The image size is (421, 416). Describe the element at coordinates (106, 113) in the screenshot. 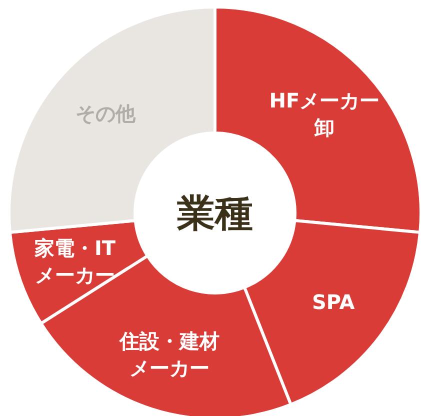

I see `slice-label: その他` at that location.